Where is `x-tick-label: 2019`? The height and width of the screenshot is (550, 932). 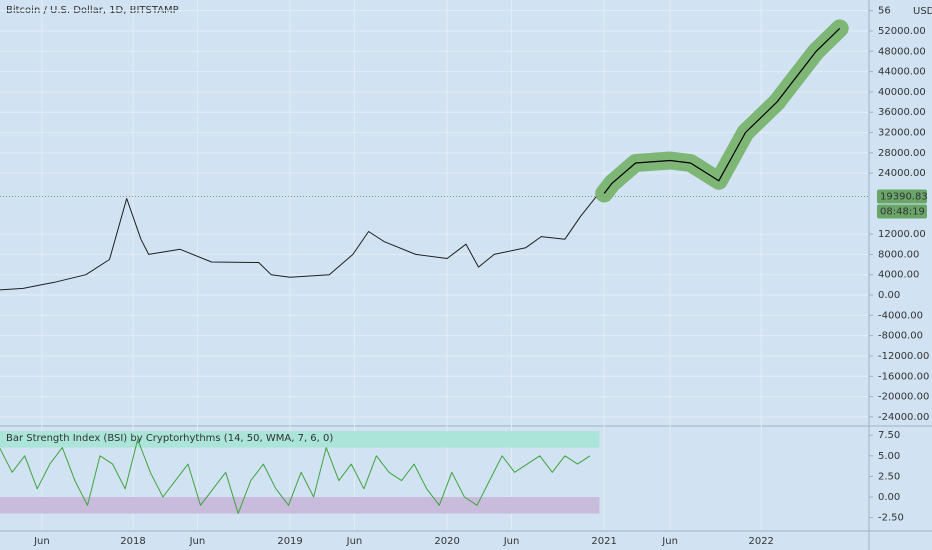 x-tick-label: 2019 is located at coordinates (289, 541).